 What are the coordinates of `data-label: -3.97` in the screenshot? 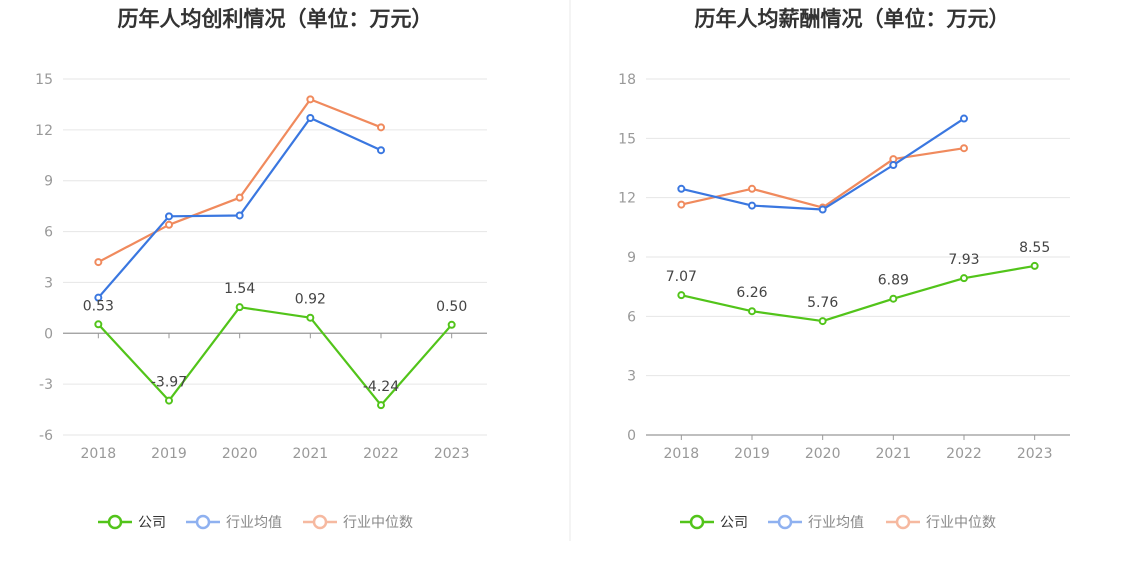 It's located at (169, 383).